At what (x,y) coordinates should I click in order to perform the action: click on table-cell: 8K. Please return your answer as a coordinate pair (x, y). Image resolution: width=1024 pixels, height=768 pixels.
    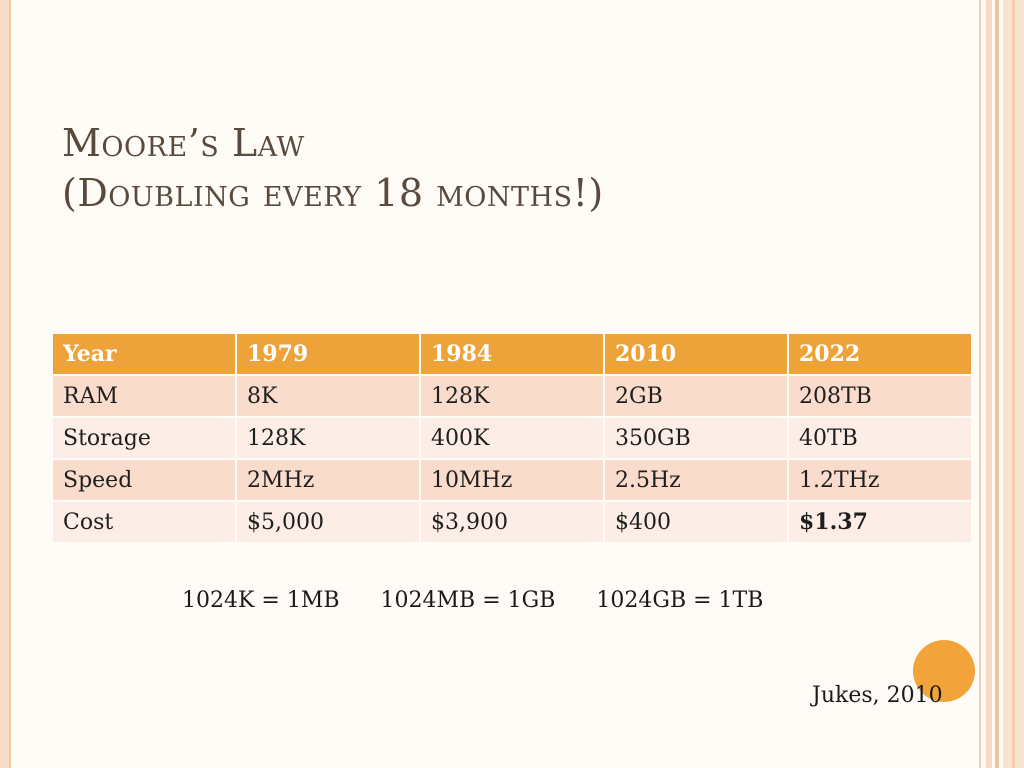
    Looking at the image, I should click on (328, 396).